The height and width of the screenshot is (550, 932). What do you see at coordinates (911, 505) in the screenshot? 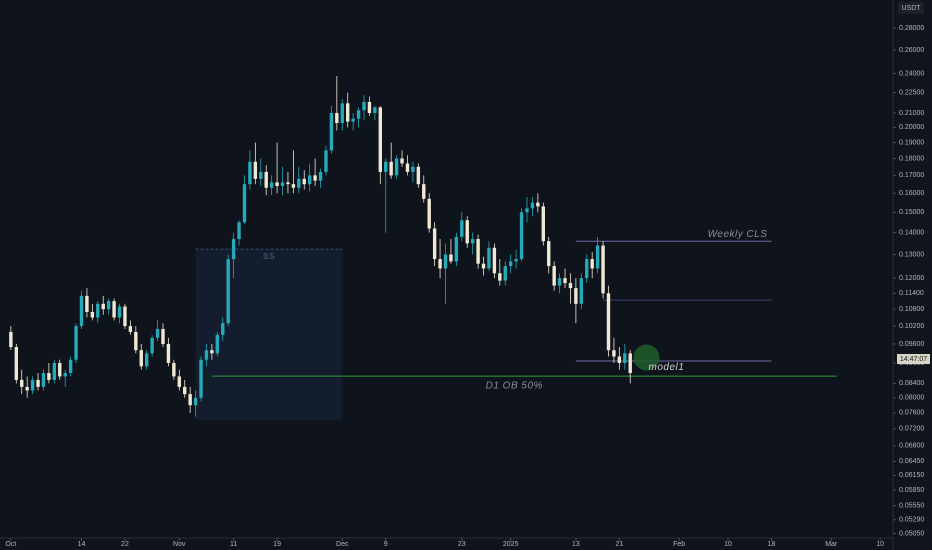
I see `y-tick-label: 0.05550` at bounding box center [911, 505].